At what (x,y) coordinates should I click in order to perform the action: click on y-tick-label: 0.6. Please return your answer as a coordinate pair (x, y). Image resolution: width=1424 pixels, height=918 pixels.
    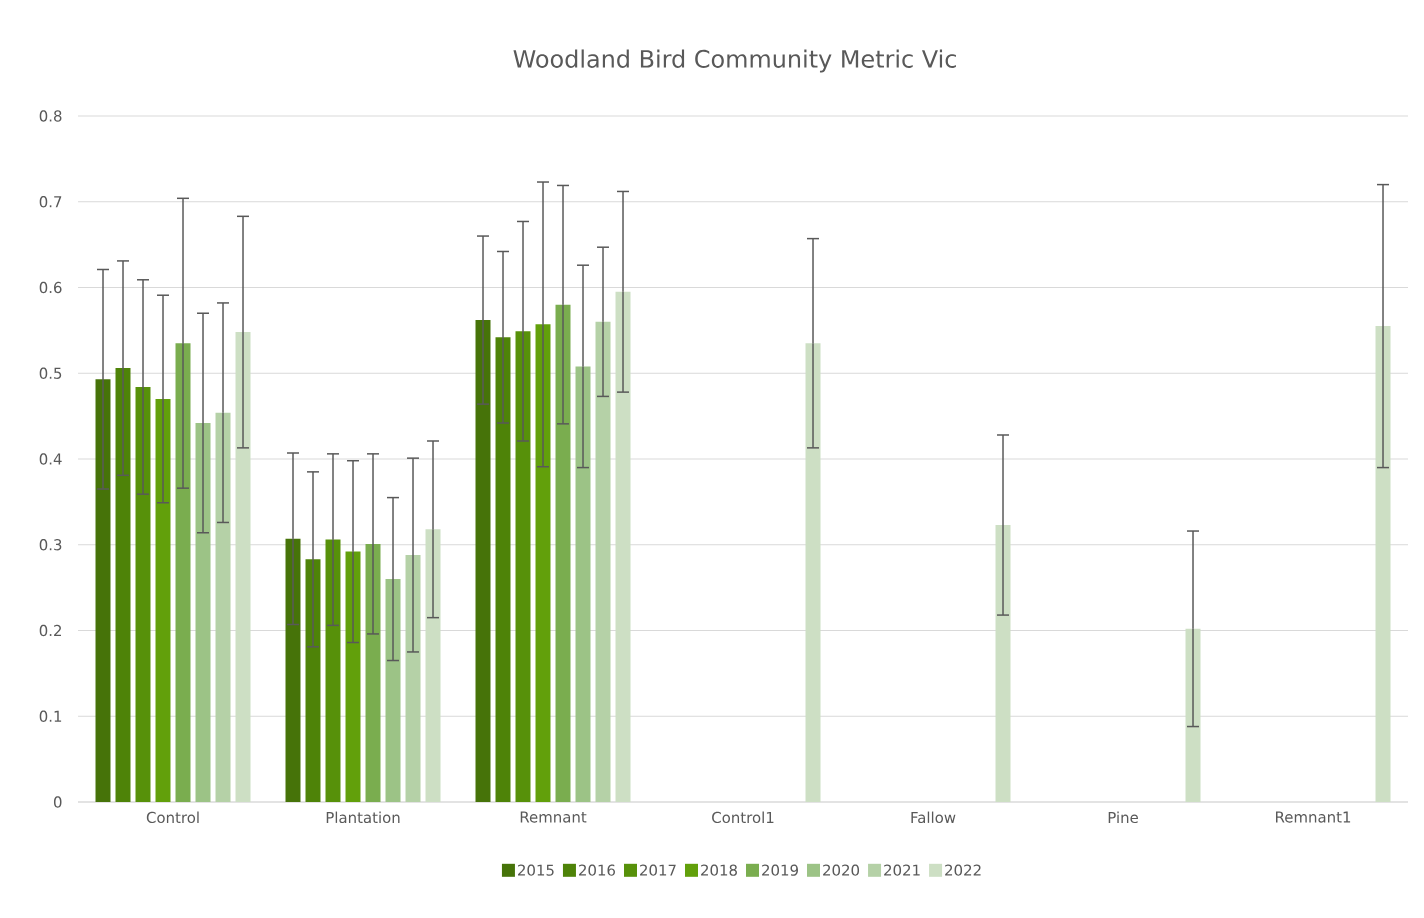
    Looking at the image, I should click on (50, 287).